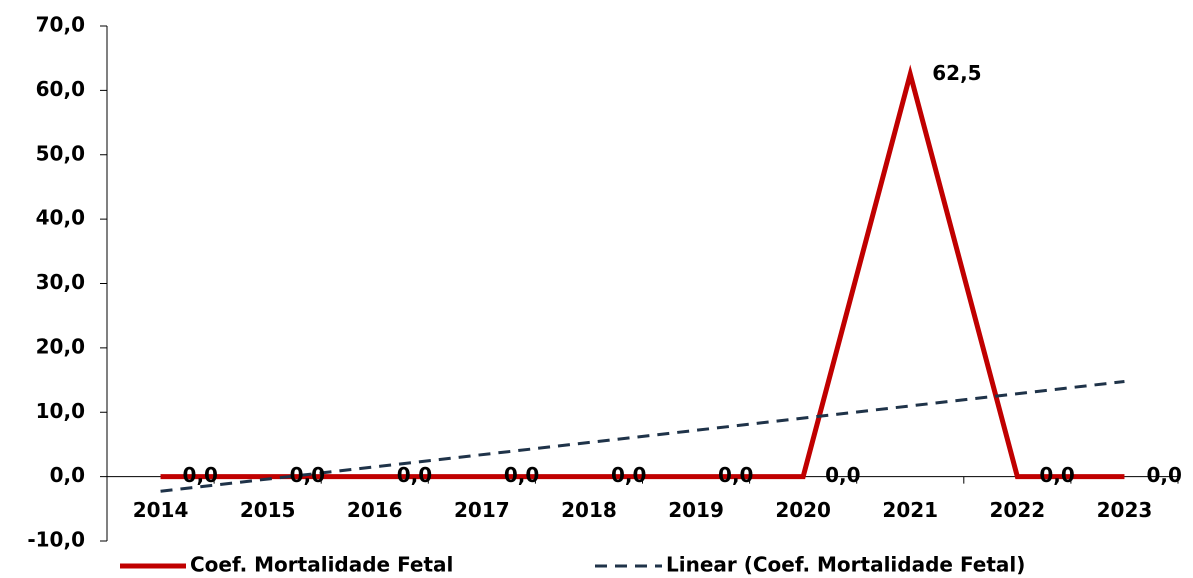 This screenshot has height=578, width=1193. I want to click on legend-label: Coef. Mortalidade Fetal, so click(321, 565).